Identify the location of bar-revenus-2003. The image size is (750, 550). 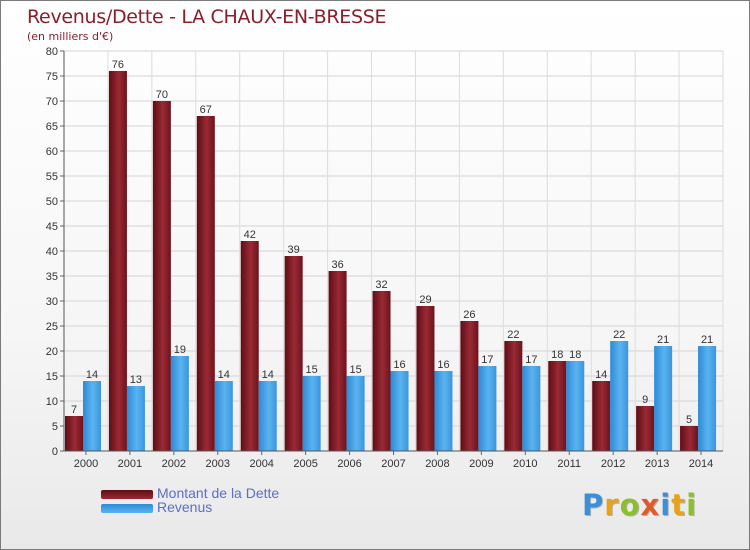
(223, 416).